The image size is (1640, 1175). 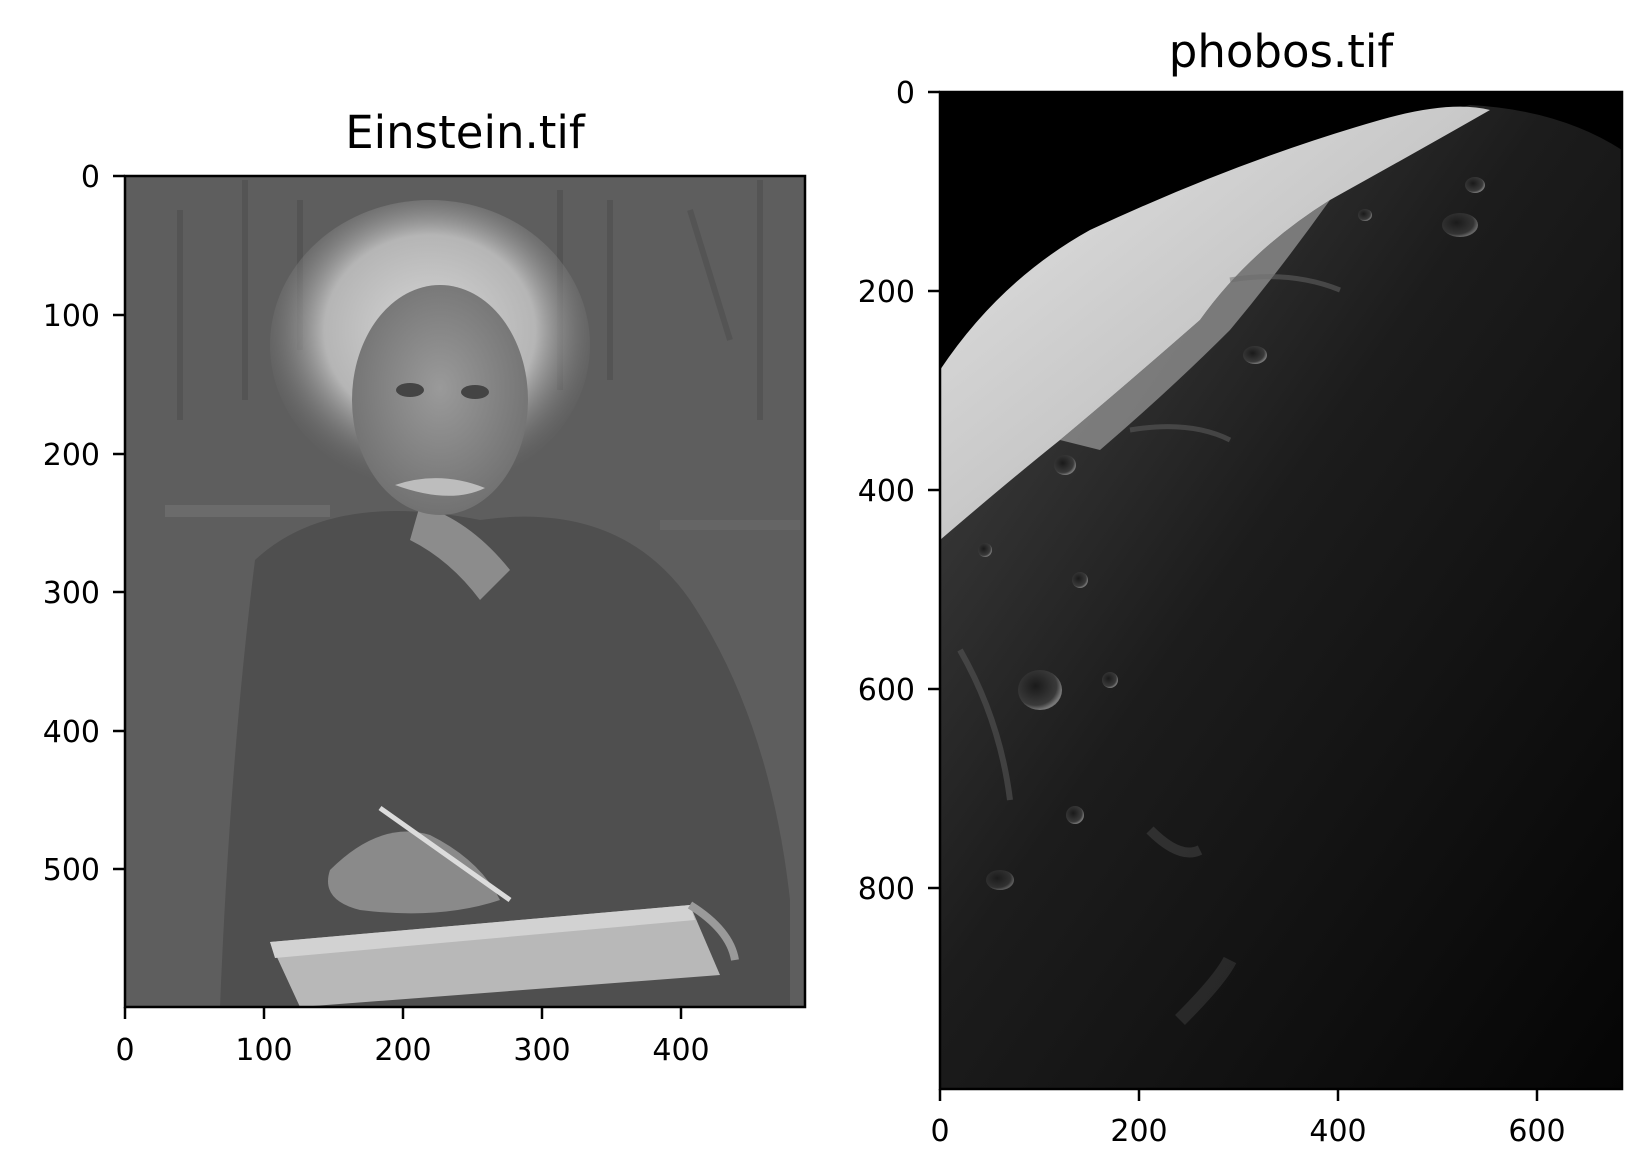 I want to click on einstein-ytick-label: 200, so click(x=71, y=455).